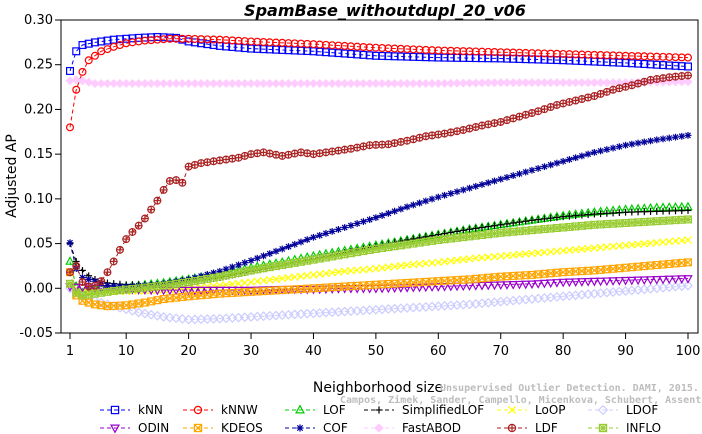 The width and height of the screenshot is (702, 434). I want to click on x-axis: 1 10 20 30 40 50 60 70 80 90 100, so click(383, 346).